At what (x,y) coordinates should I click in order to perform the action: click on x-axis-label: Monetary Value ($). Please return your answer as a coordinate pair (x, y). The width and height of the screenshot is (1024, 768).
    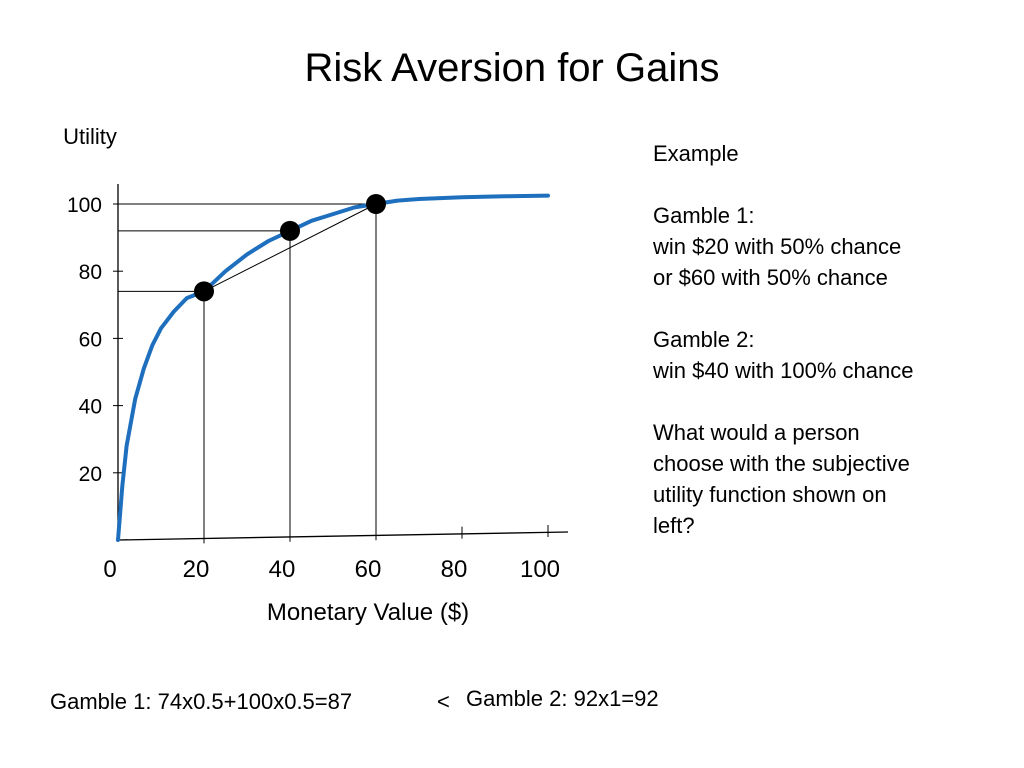
    Looking at the image, I should click on (368, 612).